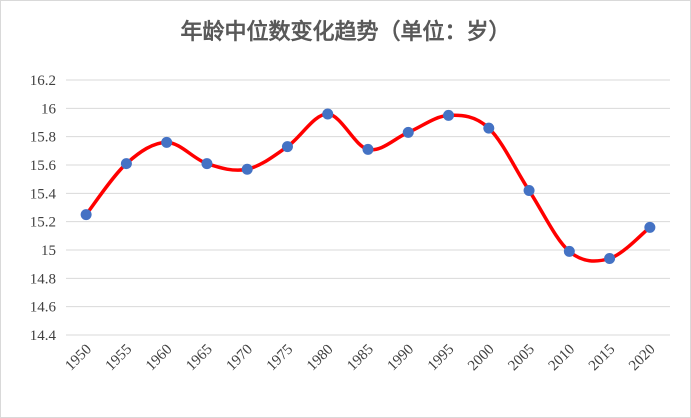  I want to click on x-tick-label: 1990, so click(401, 358).